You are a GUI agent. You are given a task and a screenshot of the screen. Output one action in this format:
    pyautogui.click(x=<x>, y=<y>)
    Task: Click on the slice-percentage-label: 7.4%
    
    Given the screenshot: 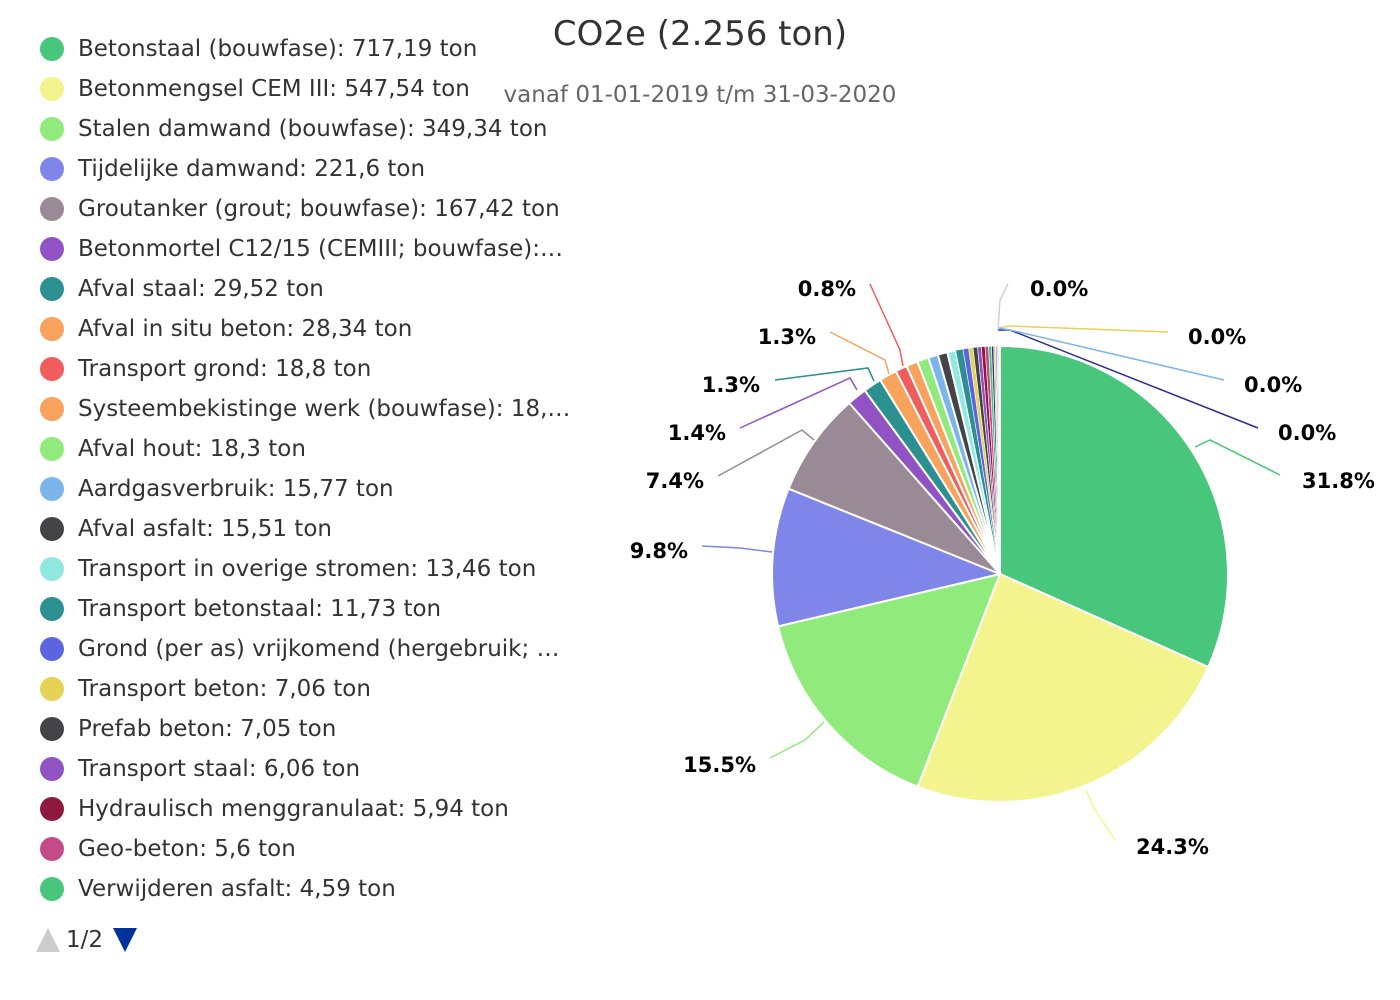 What is the action you would take?
    pyautogui.click(x=675, y=481)
    